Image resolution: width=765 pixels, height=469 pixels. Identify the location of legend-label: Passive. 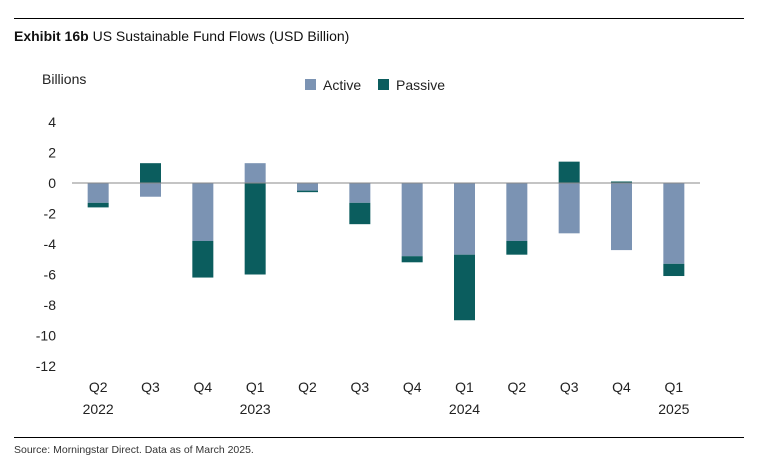
(420, 85).